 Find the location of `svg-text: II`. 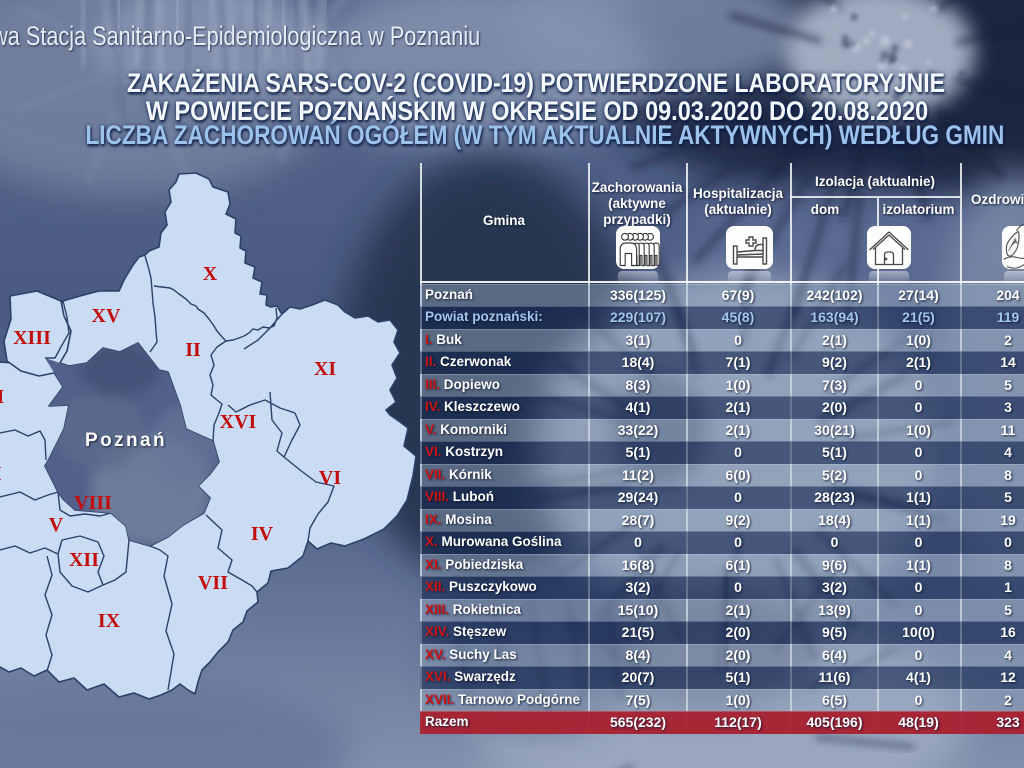

svg-text: II is located at coordinates (193, 350).